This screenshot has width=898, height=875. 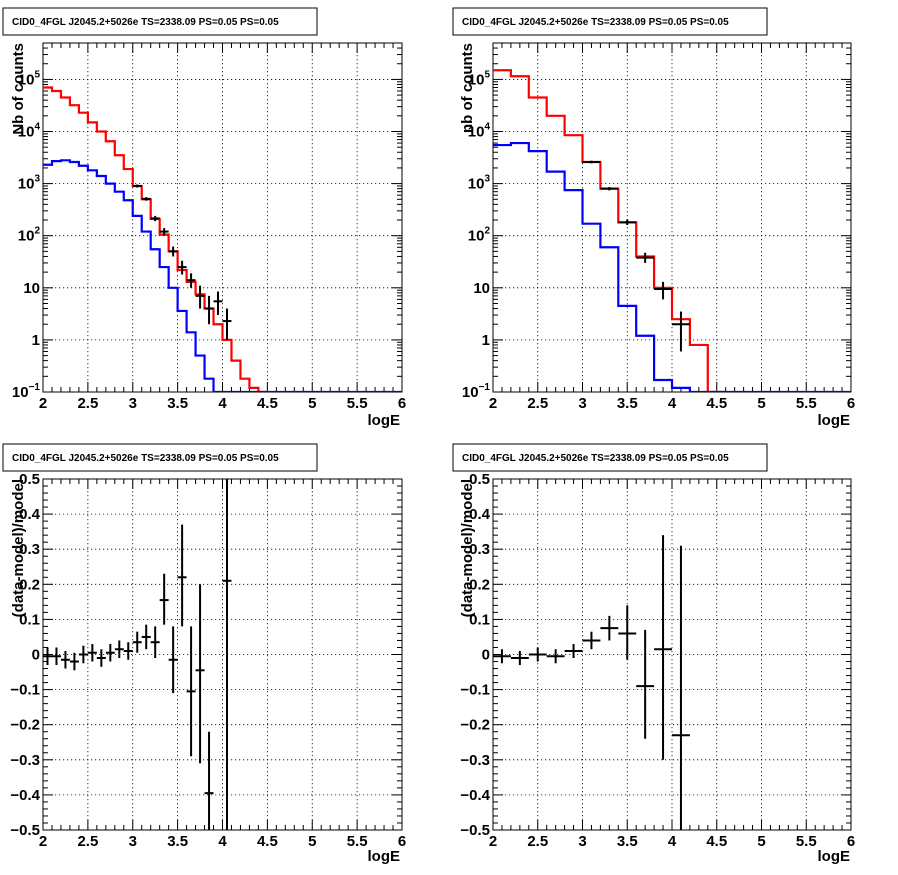 I want to click on y-tick-label: −0.1, so click(x=25, y=690).